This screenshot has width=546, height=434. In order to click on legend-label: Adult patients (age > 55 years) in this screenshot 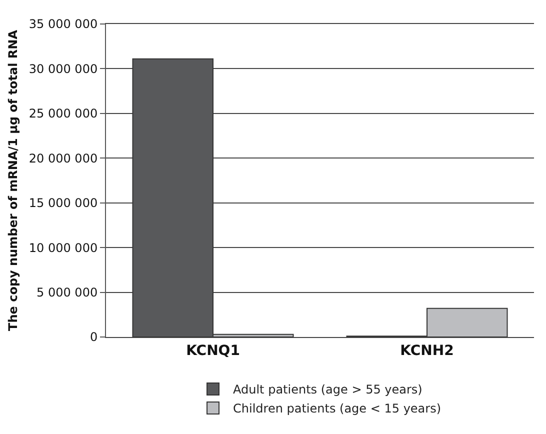, I will do `click(327, 389)`.